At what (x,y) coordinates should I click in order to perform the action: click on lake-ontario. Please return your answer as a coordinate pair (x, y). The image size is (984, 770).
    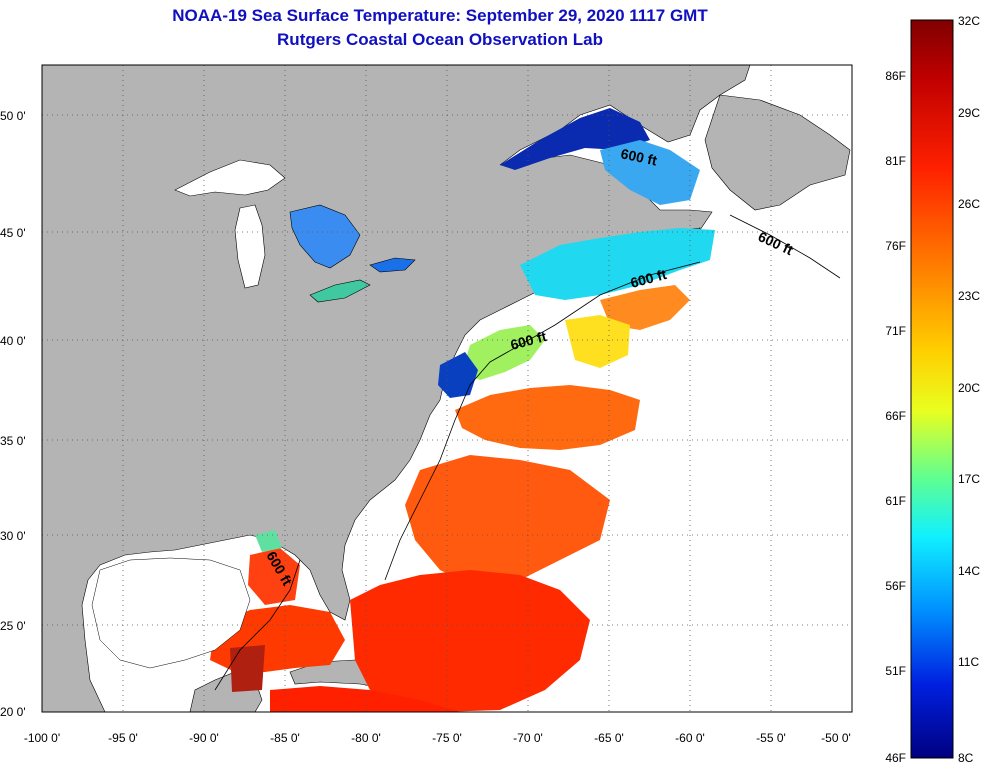
    Looking at the image, I should click on (392, 265).